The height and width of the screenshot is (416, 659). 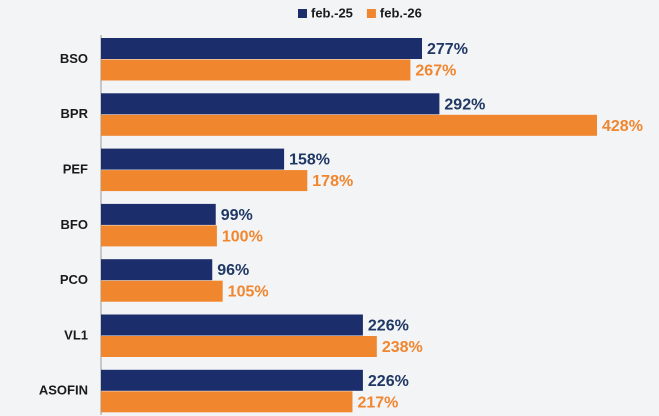 What do you see at coordinates (622, 126) in the screenshot?
I see `value-label: 428%` at bounding box center [622, 126].